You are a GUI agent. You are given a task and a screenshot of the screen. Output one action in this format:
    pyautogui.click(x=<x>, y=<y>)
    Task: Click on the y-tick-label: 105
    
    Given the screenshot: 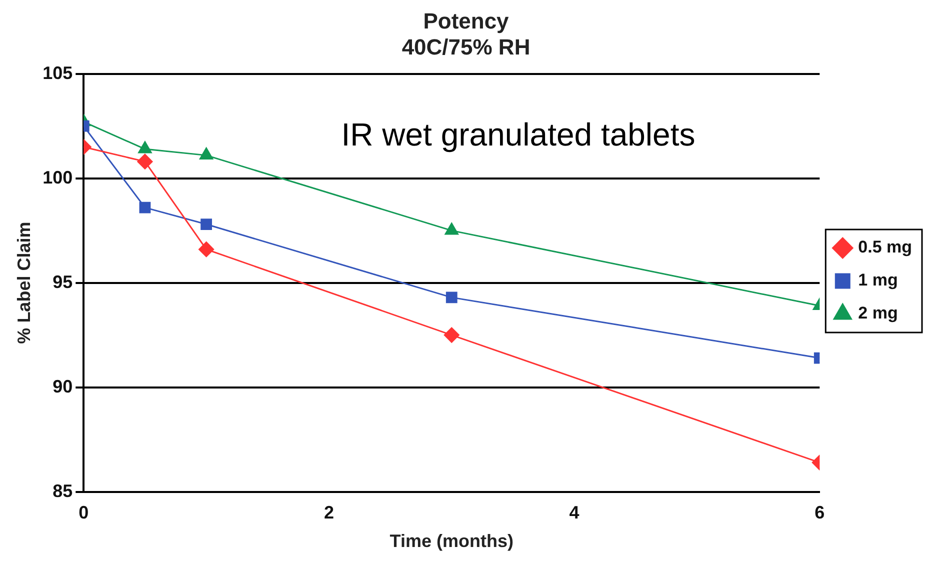 What is the action you would take?
    pyautogui.click(x=57, y=72)
    